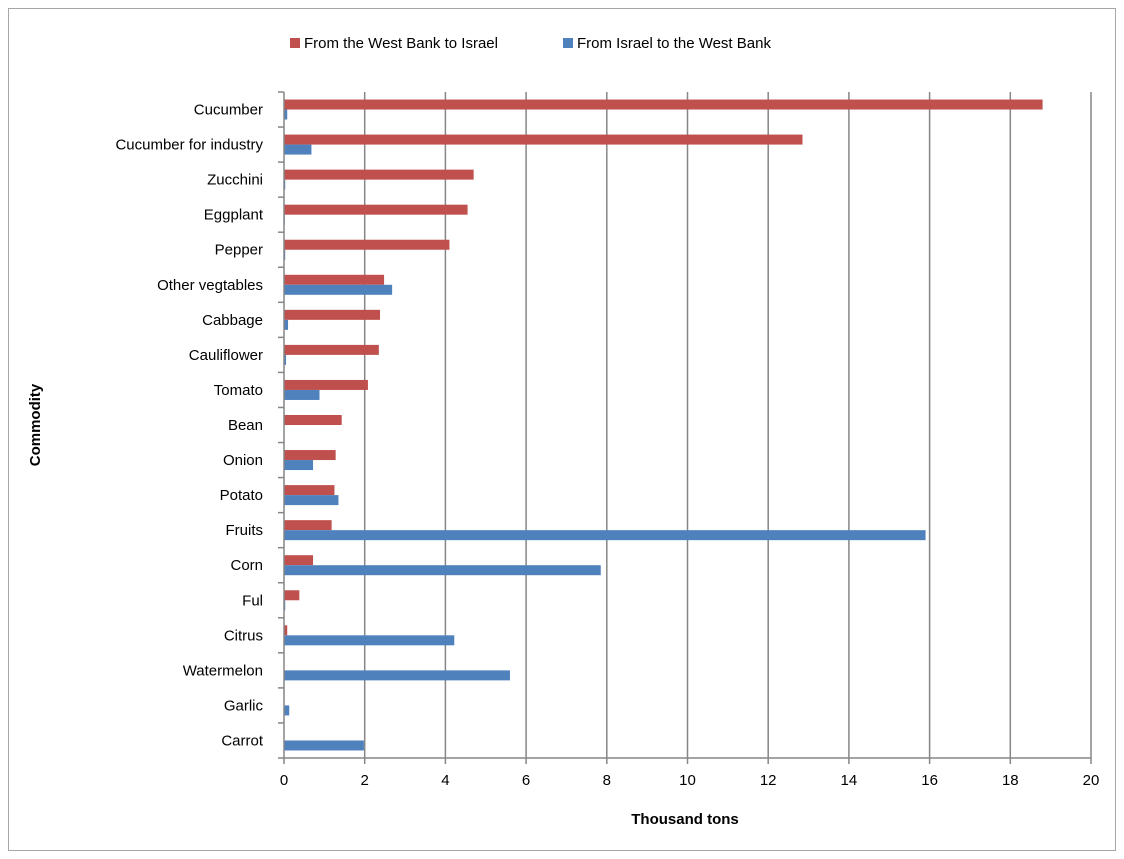 This screenshot has height=859, width=1124. I want to click on bar-il-to-wb-fruits, so click(605, 535).